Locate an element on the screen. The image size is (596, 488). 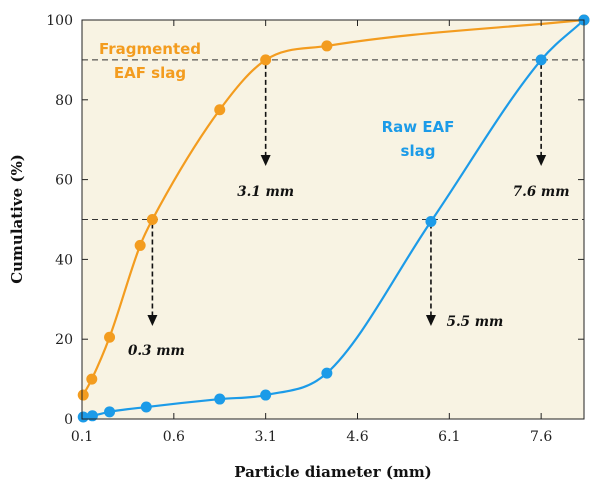
y-tick-label: 60 is located at coordinates (64, 181).